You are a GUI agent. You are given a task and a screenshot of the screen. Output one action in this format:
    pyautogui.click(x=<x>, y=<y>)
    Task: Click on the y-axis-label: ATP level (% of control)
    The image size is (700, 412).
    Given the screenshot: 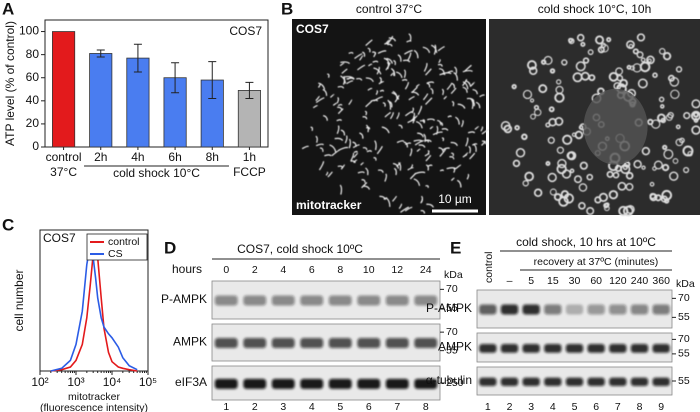 What is the action you would take?
    pyautogui.click(x=10, y=83)
    